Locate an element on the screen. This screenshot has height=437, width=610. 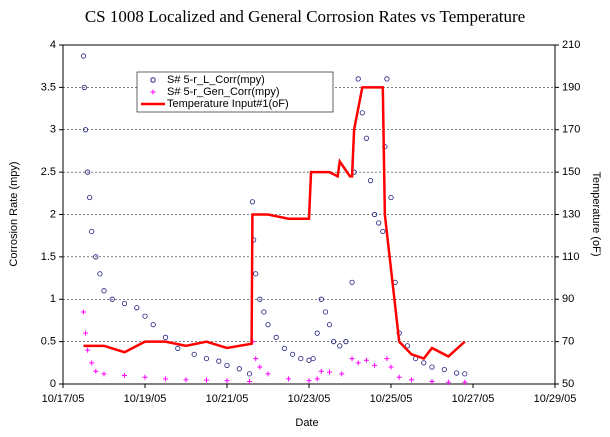
y-tick-label: 1.5 is located at coordinates (48, 257).